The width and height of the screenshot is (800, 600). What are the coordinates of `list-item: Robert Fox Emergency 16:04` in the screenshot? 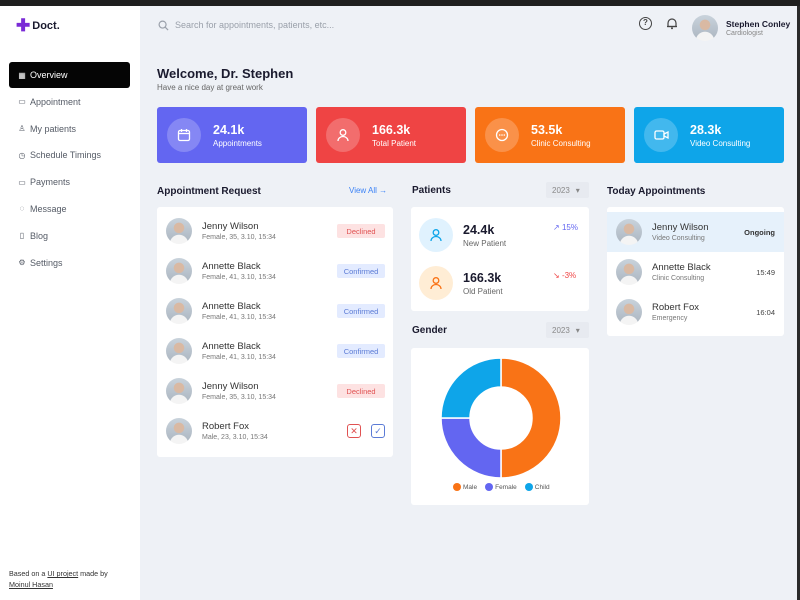 It's located at (695, 312).